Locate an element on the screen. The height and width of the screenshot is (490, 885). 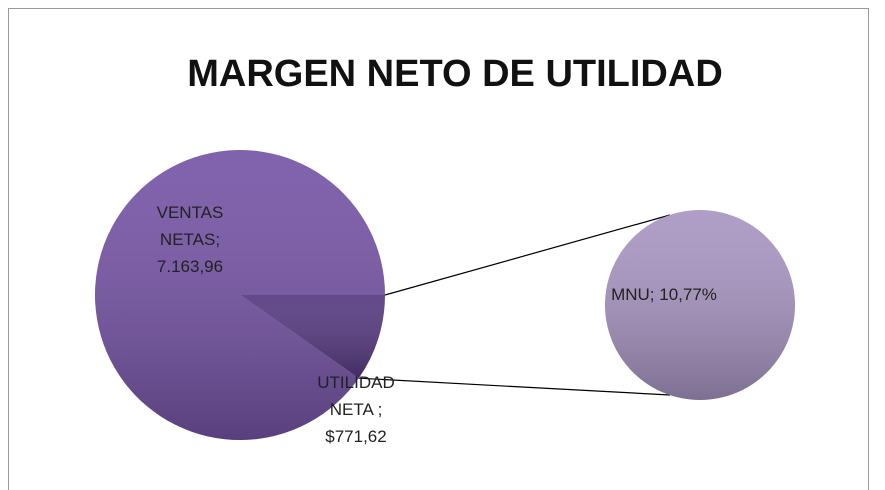
chart-title: MARGEN NETO DE UTILIDAD is located at coordinates (455, 74).